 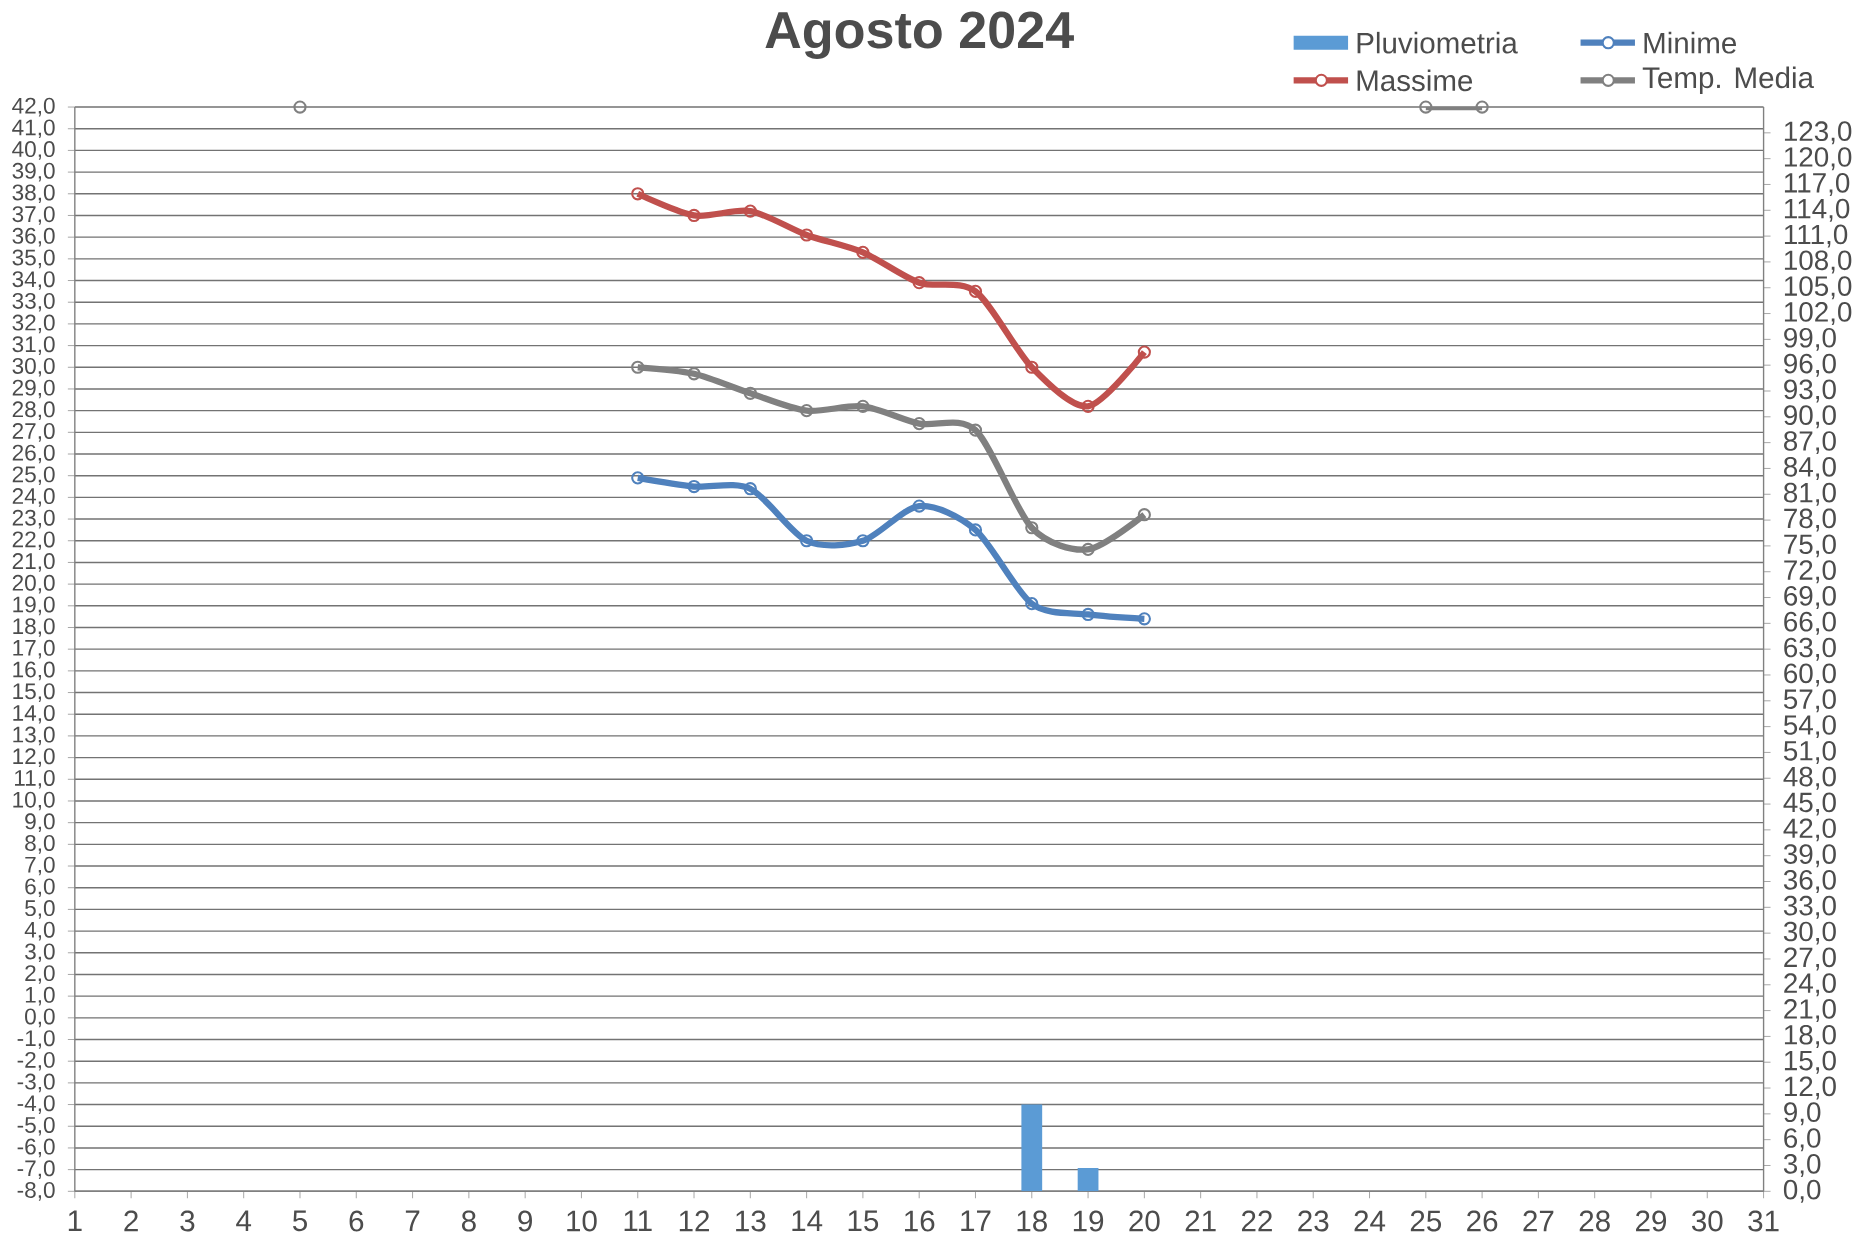 I want to click on x-tick-label: 1, so click(x=75, y=1221).